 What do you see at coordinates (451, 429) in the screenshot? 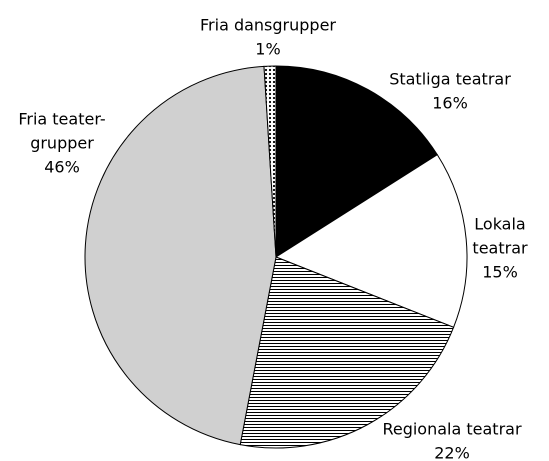
I see `slice-label: Regionala teatrar` at bounding box center [451, 429].